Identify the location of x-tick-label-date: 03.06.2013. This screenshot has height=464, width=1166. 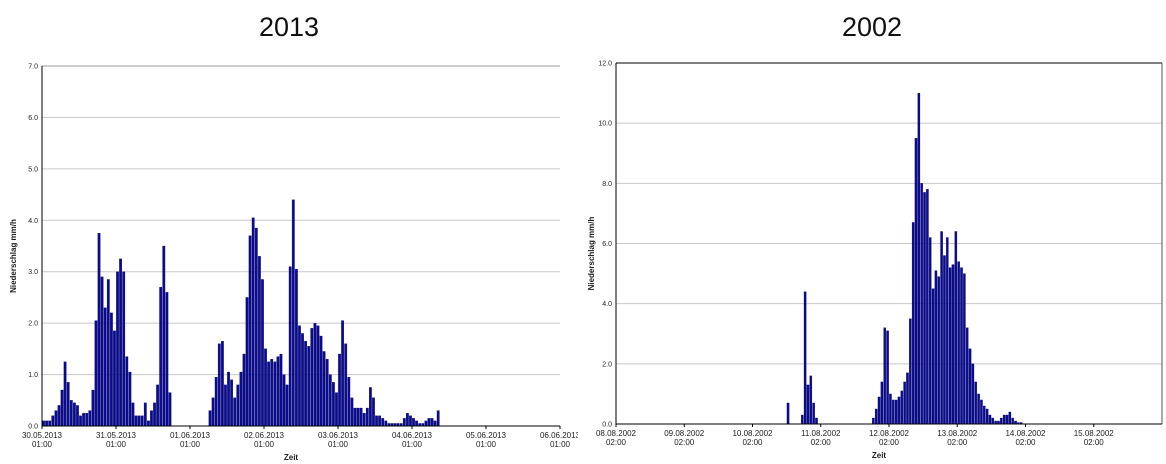
(338, 435).